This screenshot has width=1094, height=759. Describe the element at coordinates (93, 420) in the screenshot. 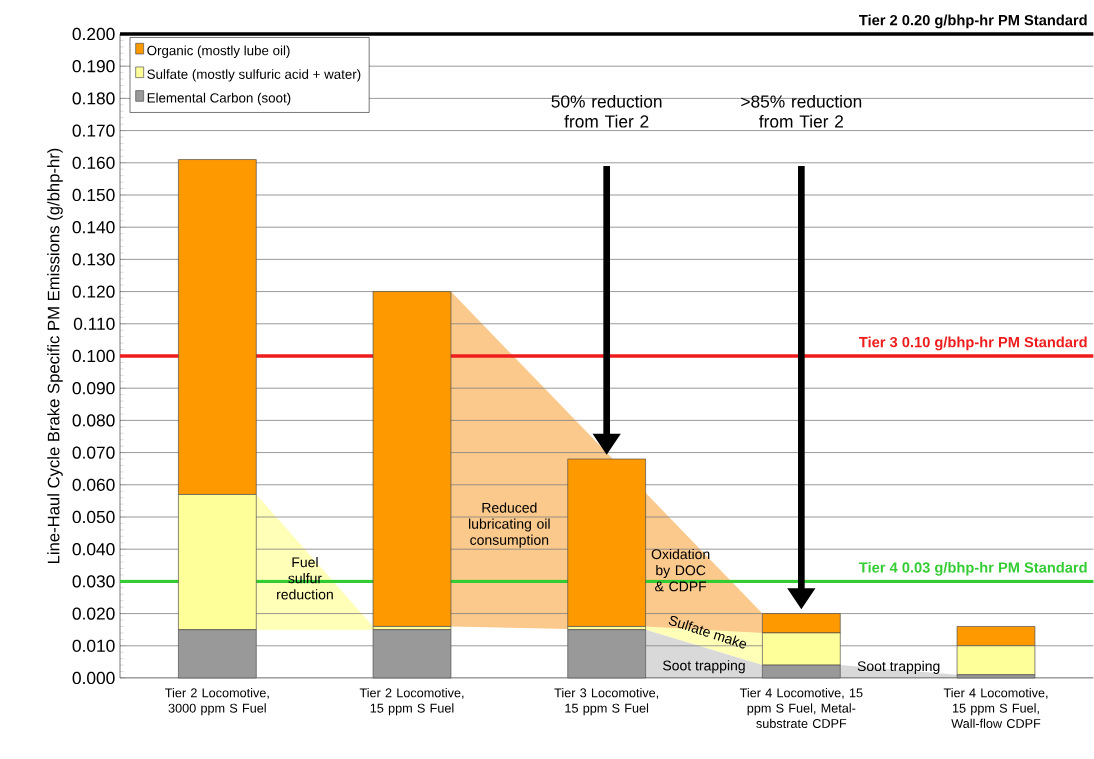

I see `y-tick-label: 0.080` at that location.